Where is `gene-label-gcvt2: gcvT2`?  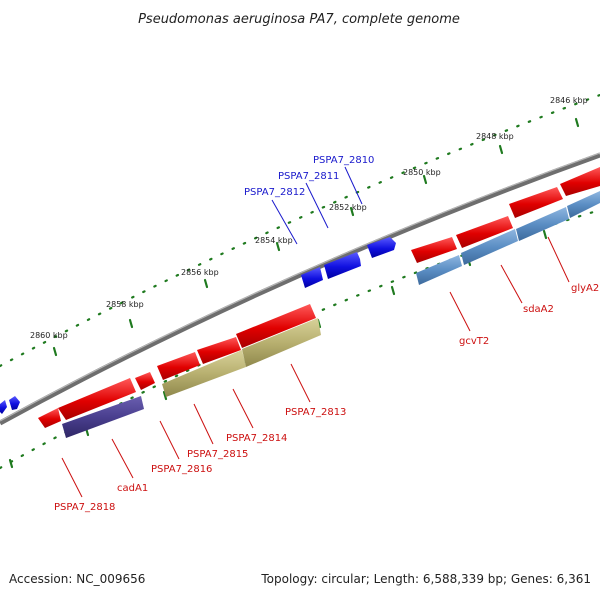 gene-label-gcvt2: gcvT2 is located at coordinates (474, 341).